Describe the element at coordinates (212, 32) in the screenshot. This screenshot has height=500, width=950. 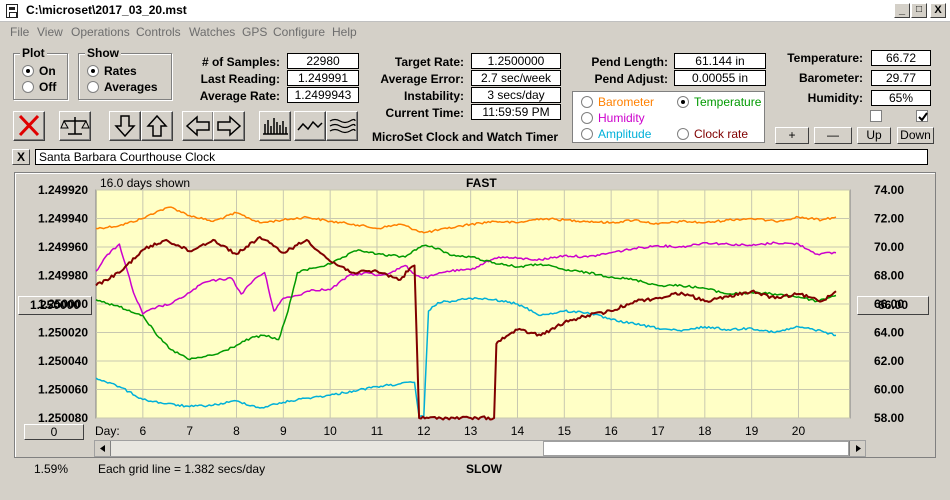
I see `menu-watches: Watches` at that location.